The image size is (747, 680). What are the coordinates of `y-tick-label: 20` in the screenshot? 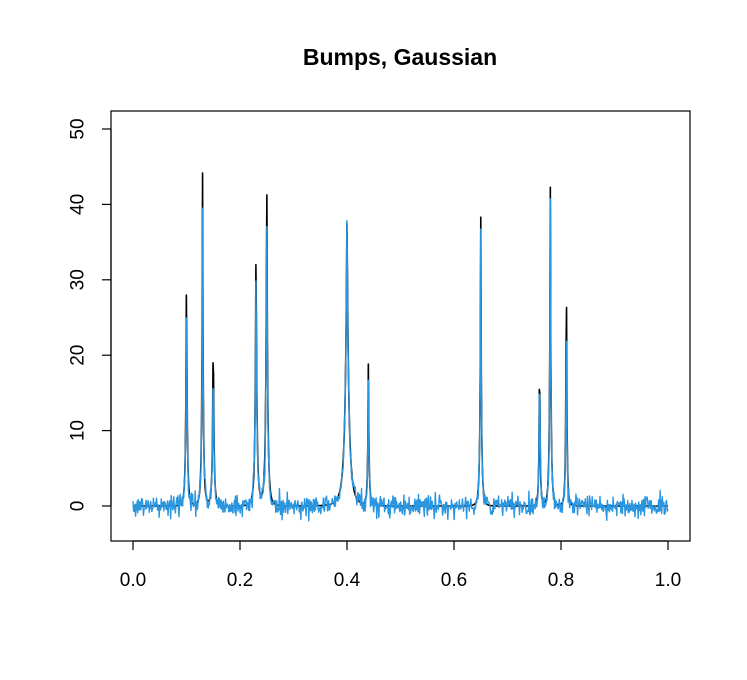 It's located at (78, 355).